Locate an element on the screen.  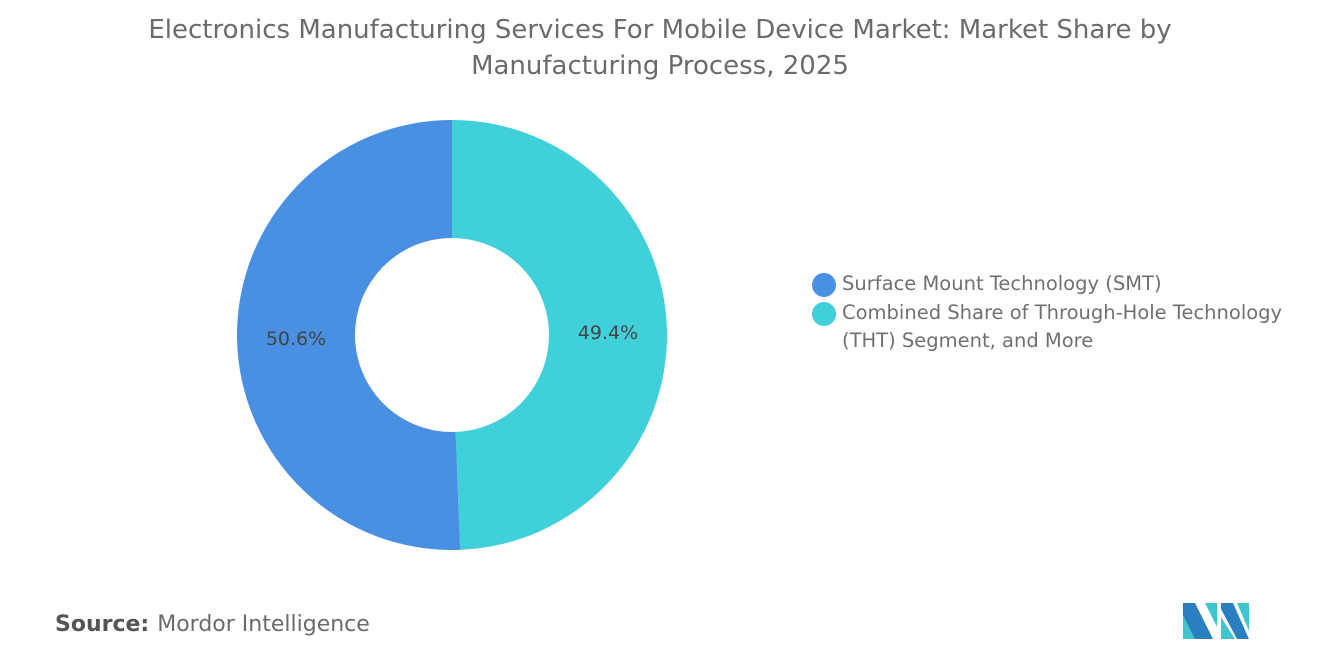
source-note: Source: Mordor Intelligence is located at coordinates (212, 624).